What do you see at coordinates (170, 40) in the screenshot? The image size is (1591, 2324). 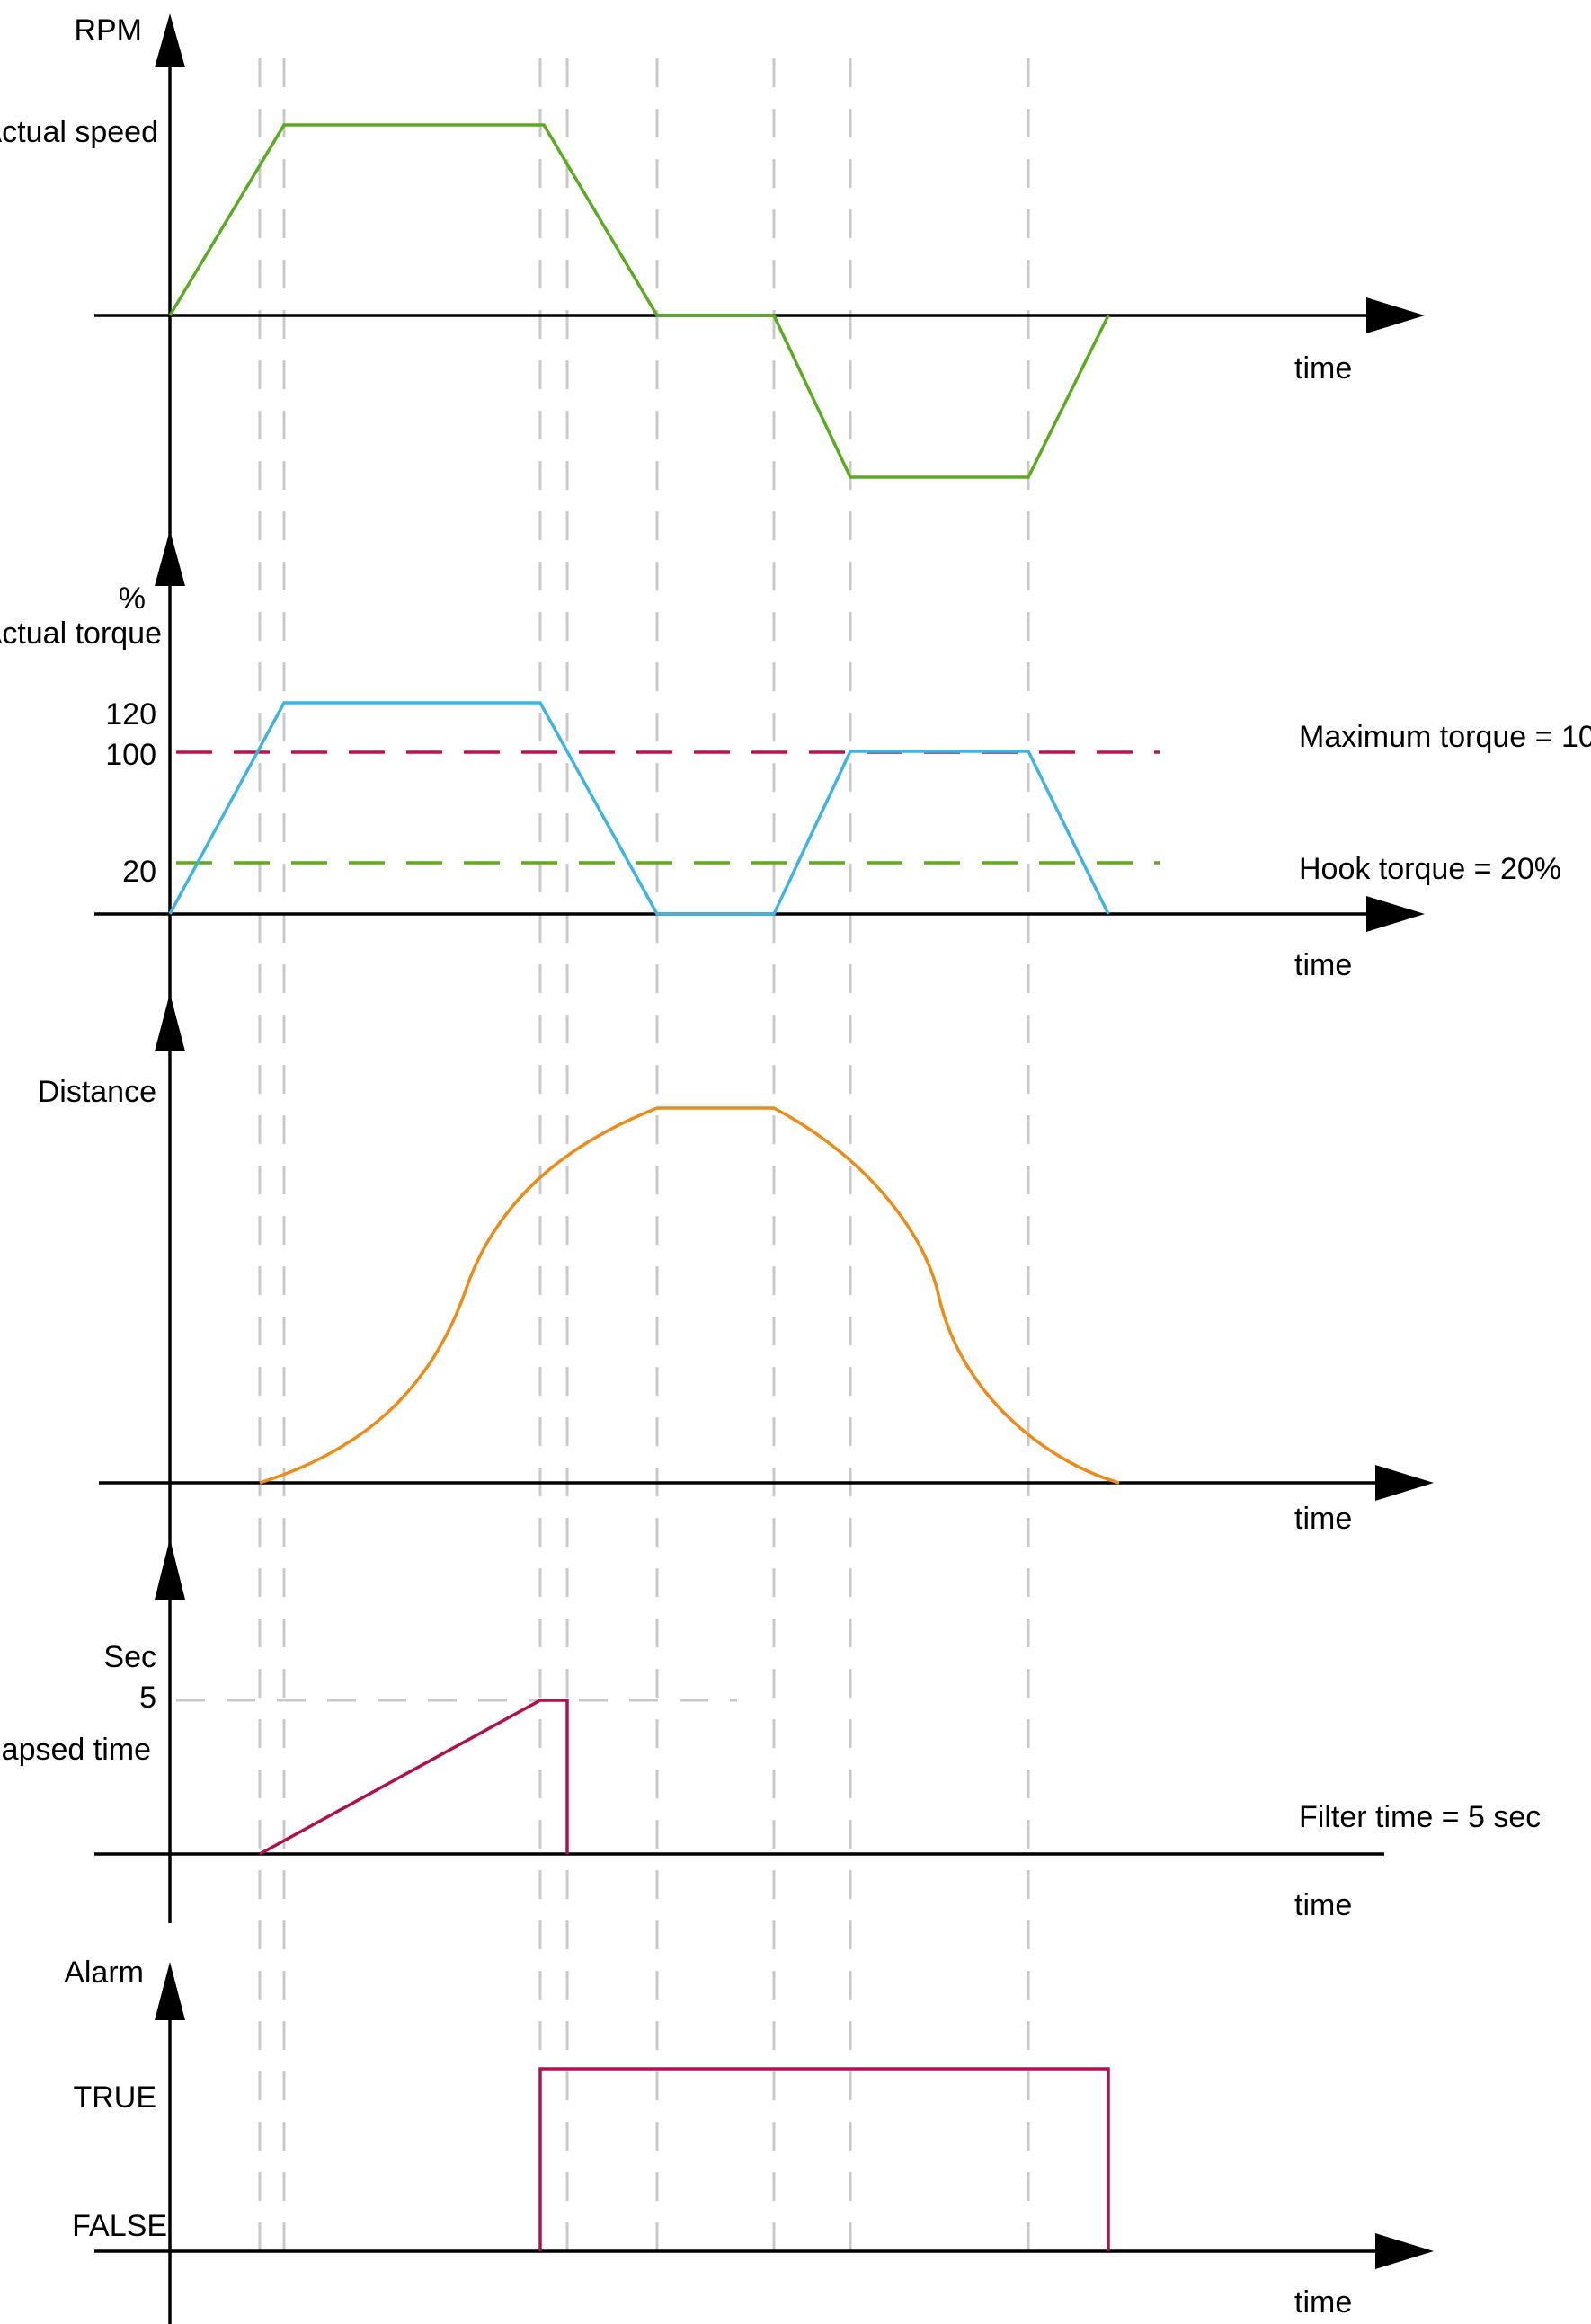 I see `speed-y-axis-arrow` at bounding box center [170, 40].